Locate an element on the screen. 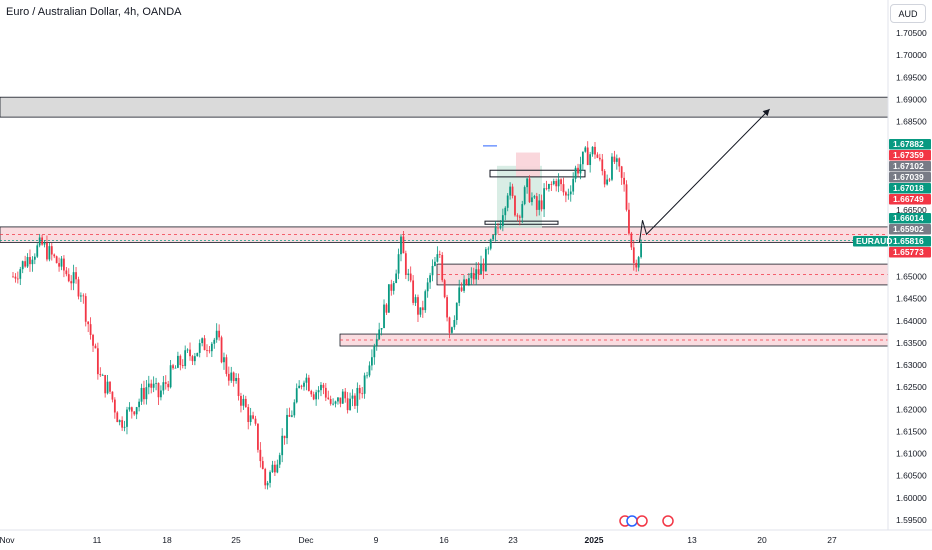 Image resolution: width=932 pixels, height=550 pixels. symbol-tag-bg is located at coordinates (870, 241).